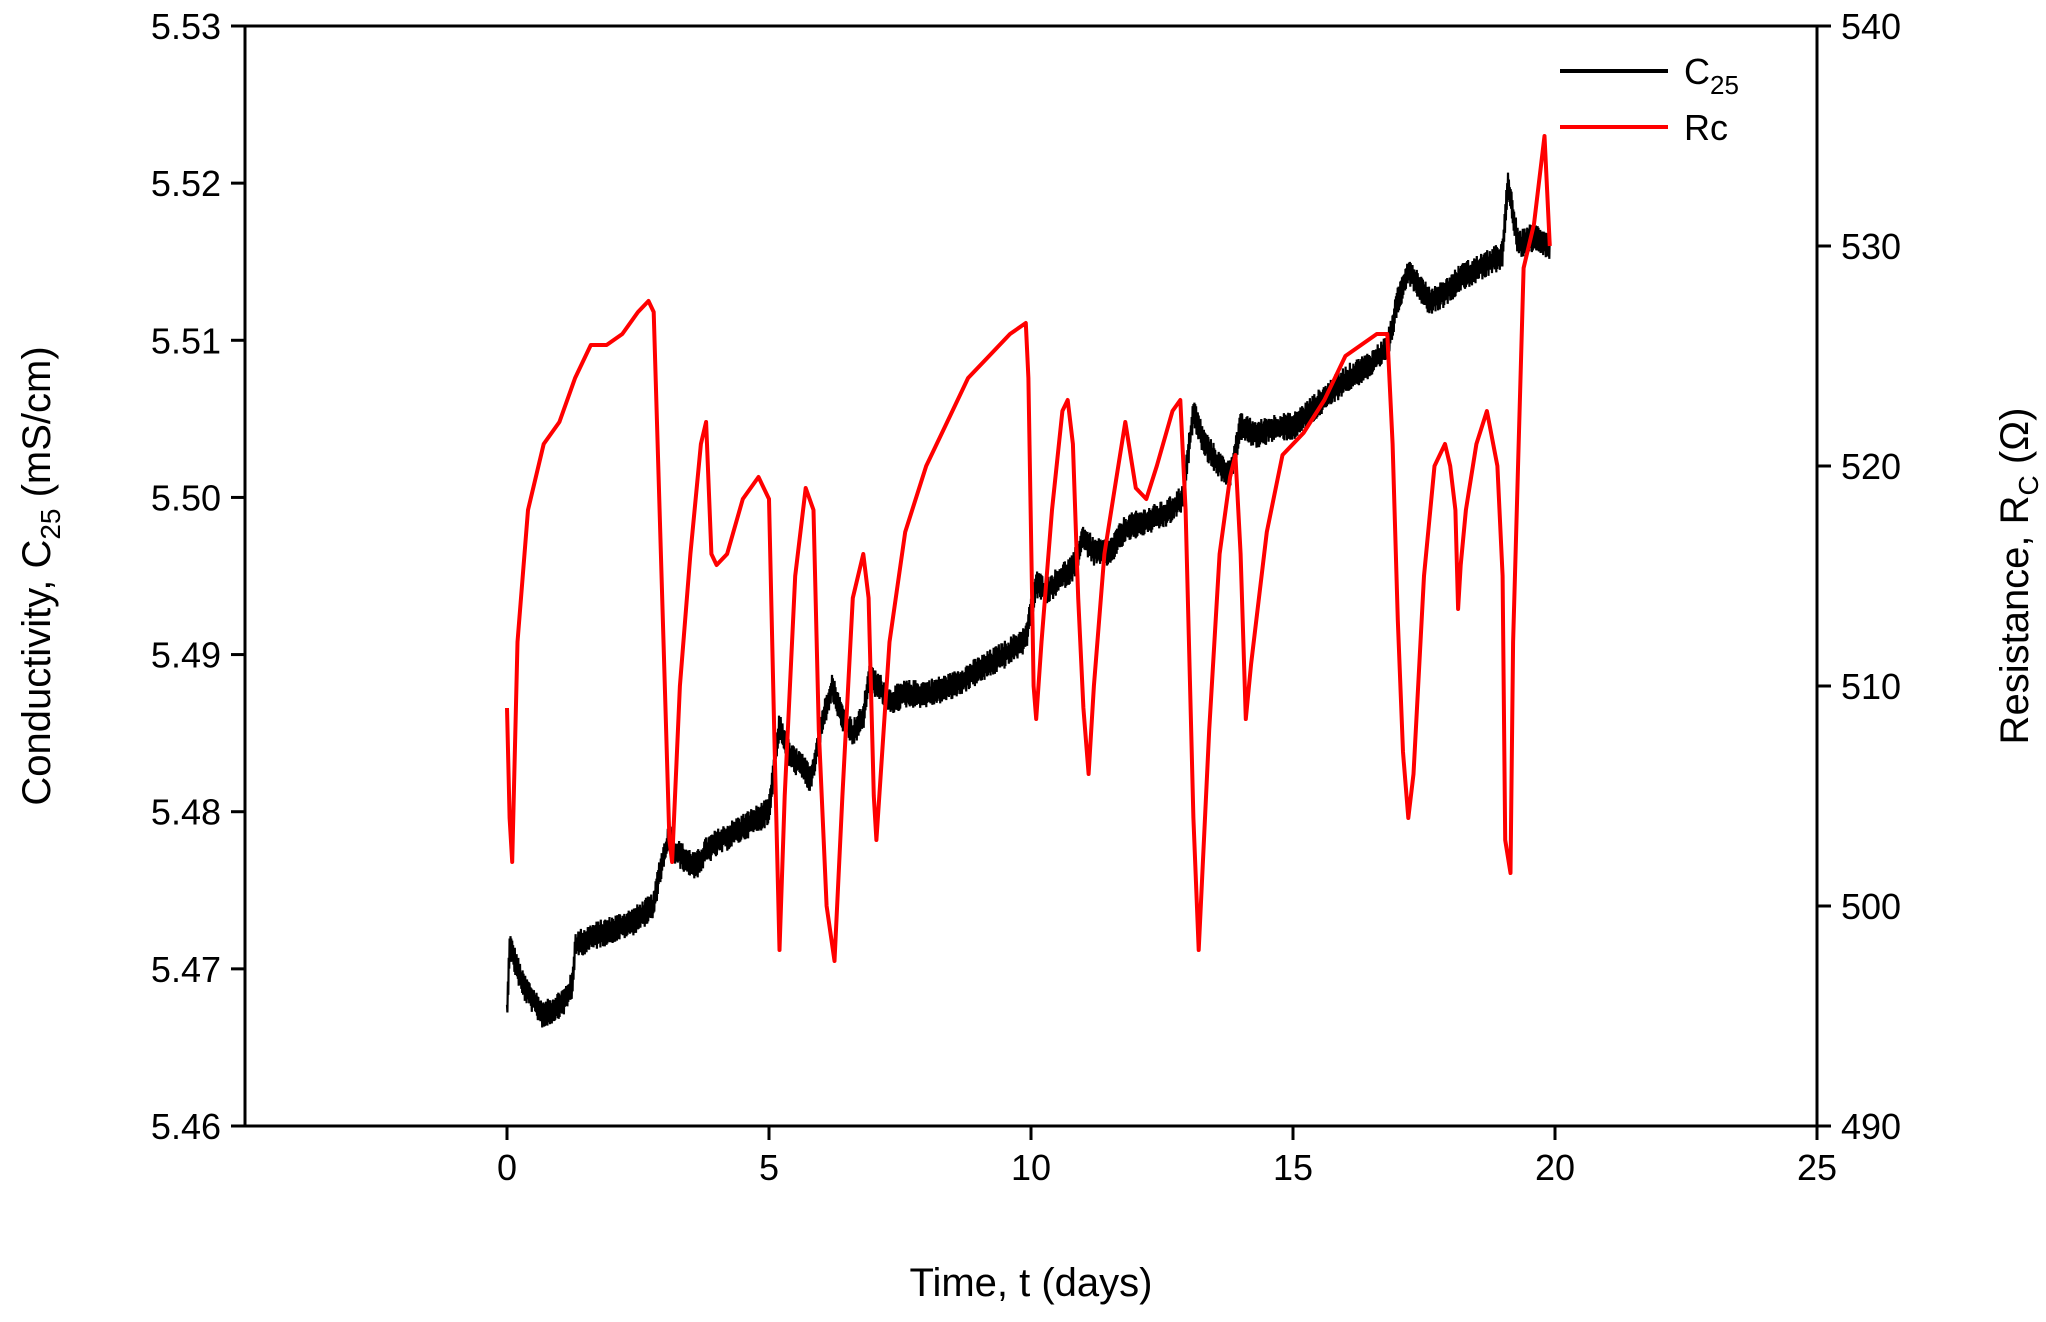 This screenshot has height=1322, width=2046. Describe the element at coordinates (1871, 1126) in the screenshot. I see `right-y-tick-label: 490` at that location.